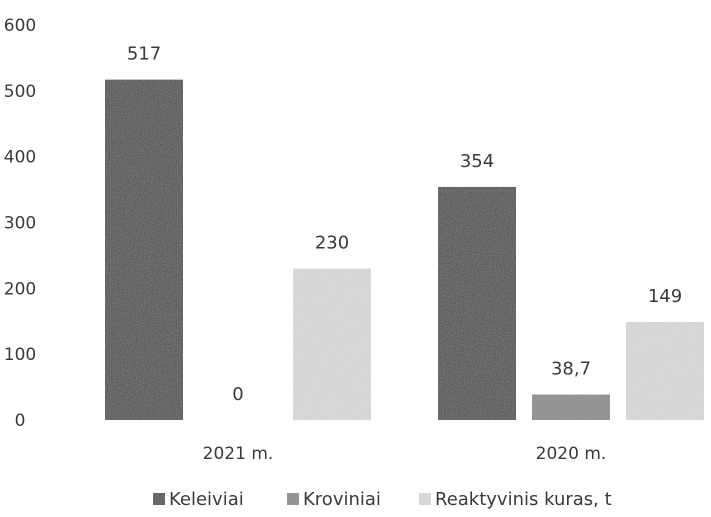 The height and width of the screenshot is (517, 711). What do you see at coordinates (20, 289) in the screenshot?
I see `y-tick-label-2: 200` at bounding box center [20, 289].